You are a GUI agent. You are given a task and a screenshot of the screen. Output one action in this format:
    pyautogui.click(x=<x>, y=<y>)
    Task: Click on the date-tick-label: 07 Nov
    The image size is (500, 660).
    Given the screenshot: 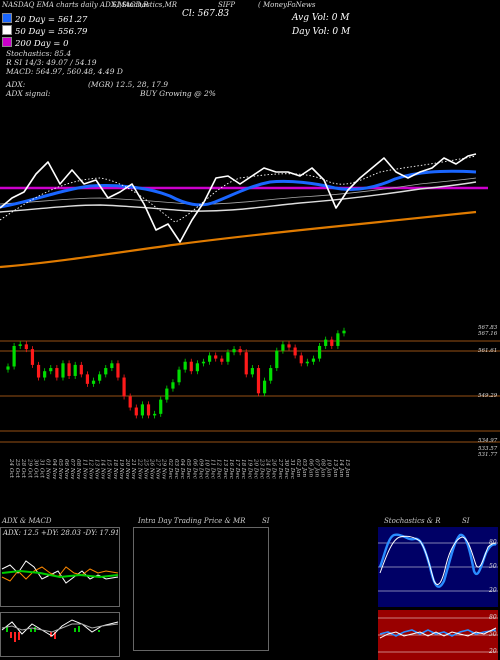 What is the action you would take?
    pyautogui.click(x=72, y=469)
    